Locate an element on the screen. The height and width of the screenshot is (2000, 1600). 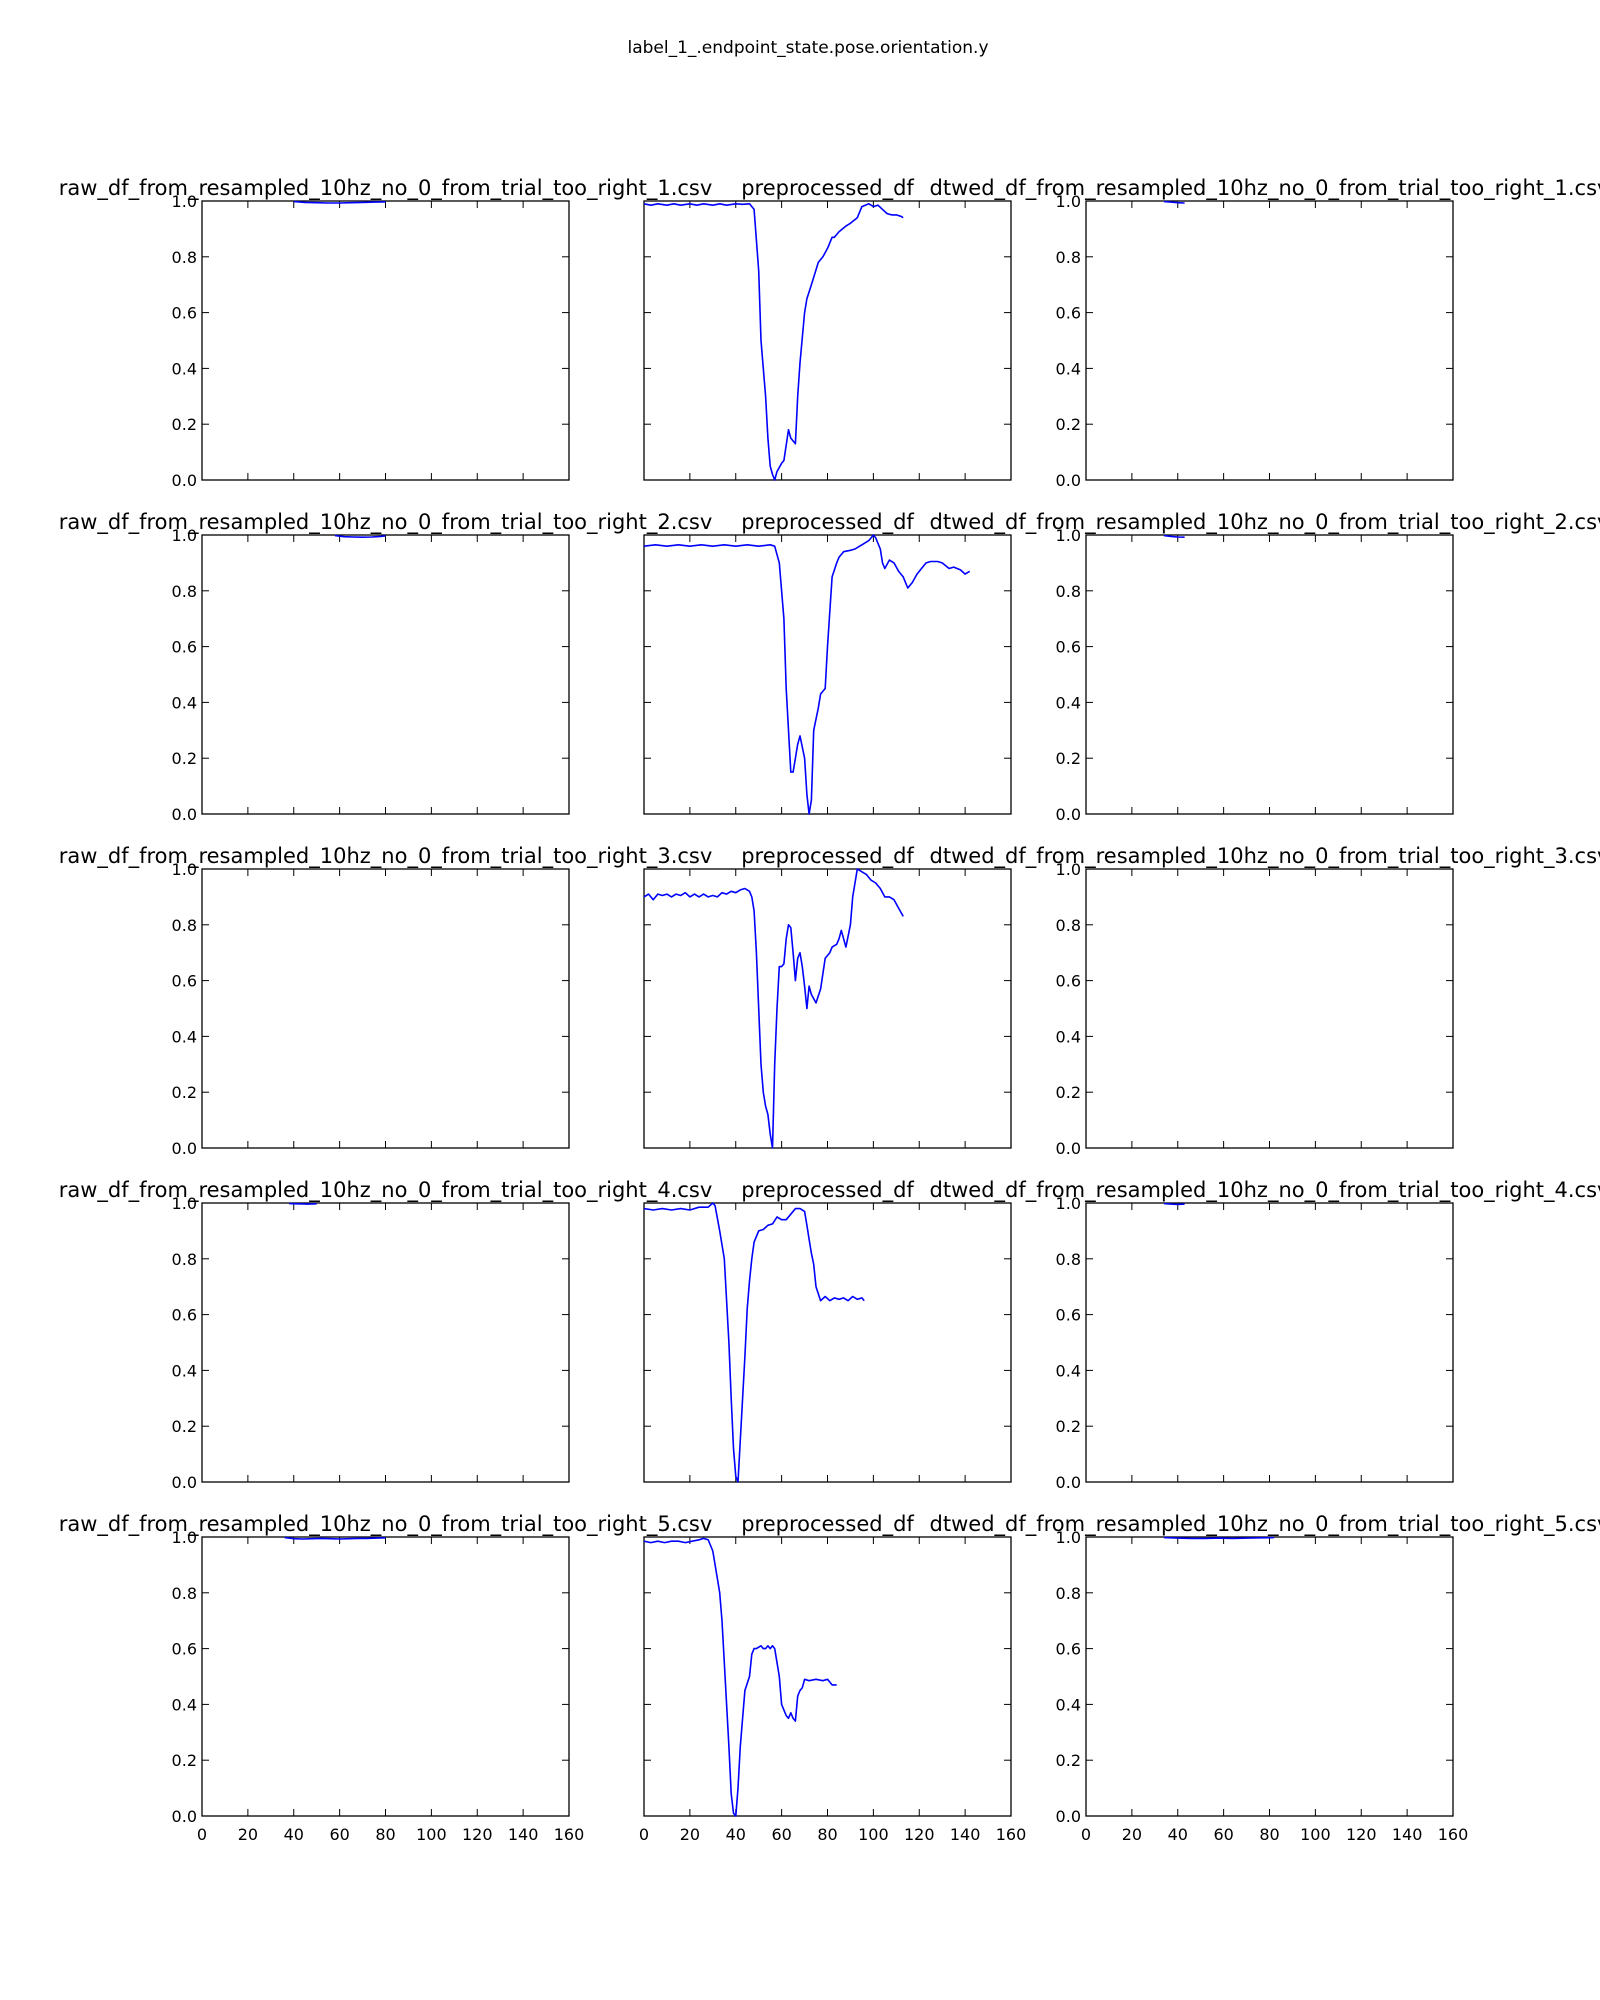
subplot-5-2: 0 20 40 60 80 100 120 140 160 preprocessed_df is located at coordinates (832, 1678).